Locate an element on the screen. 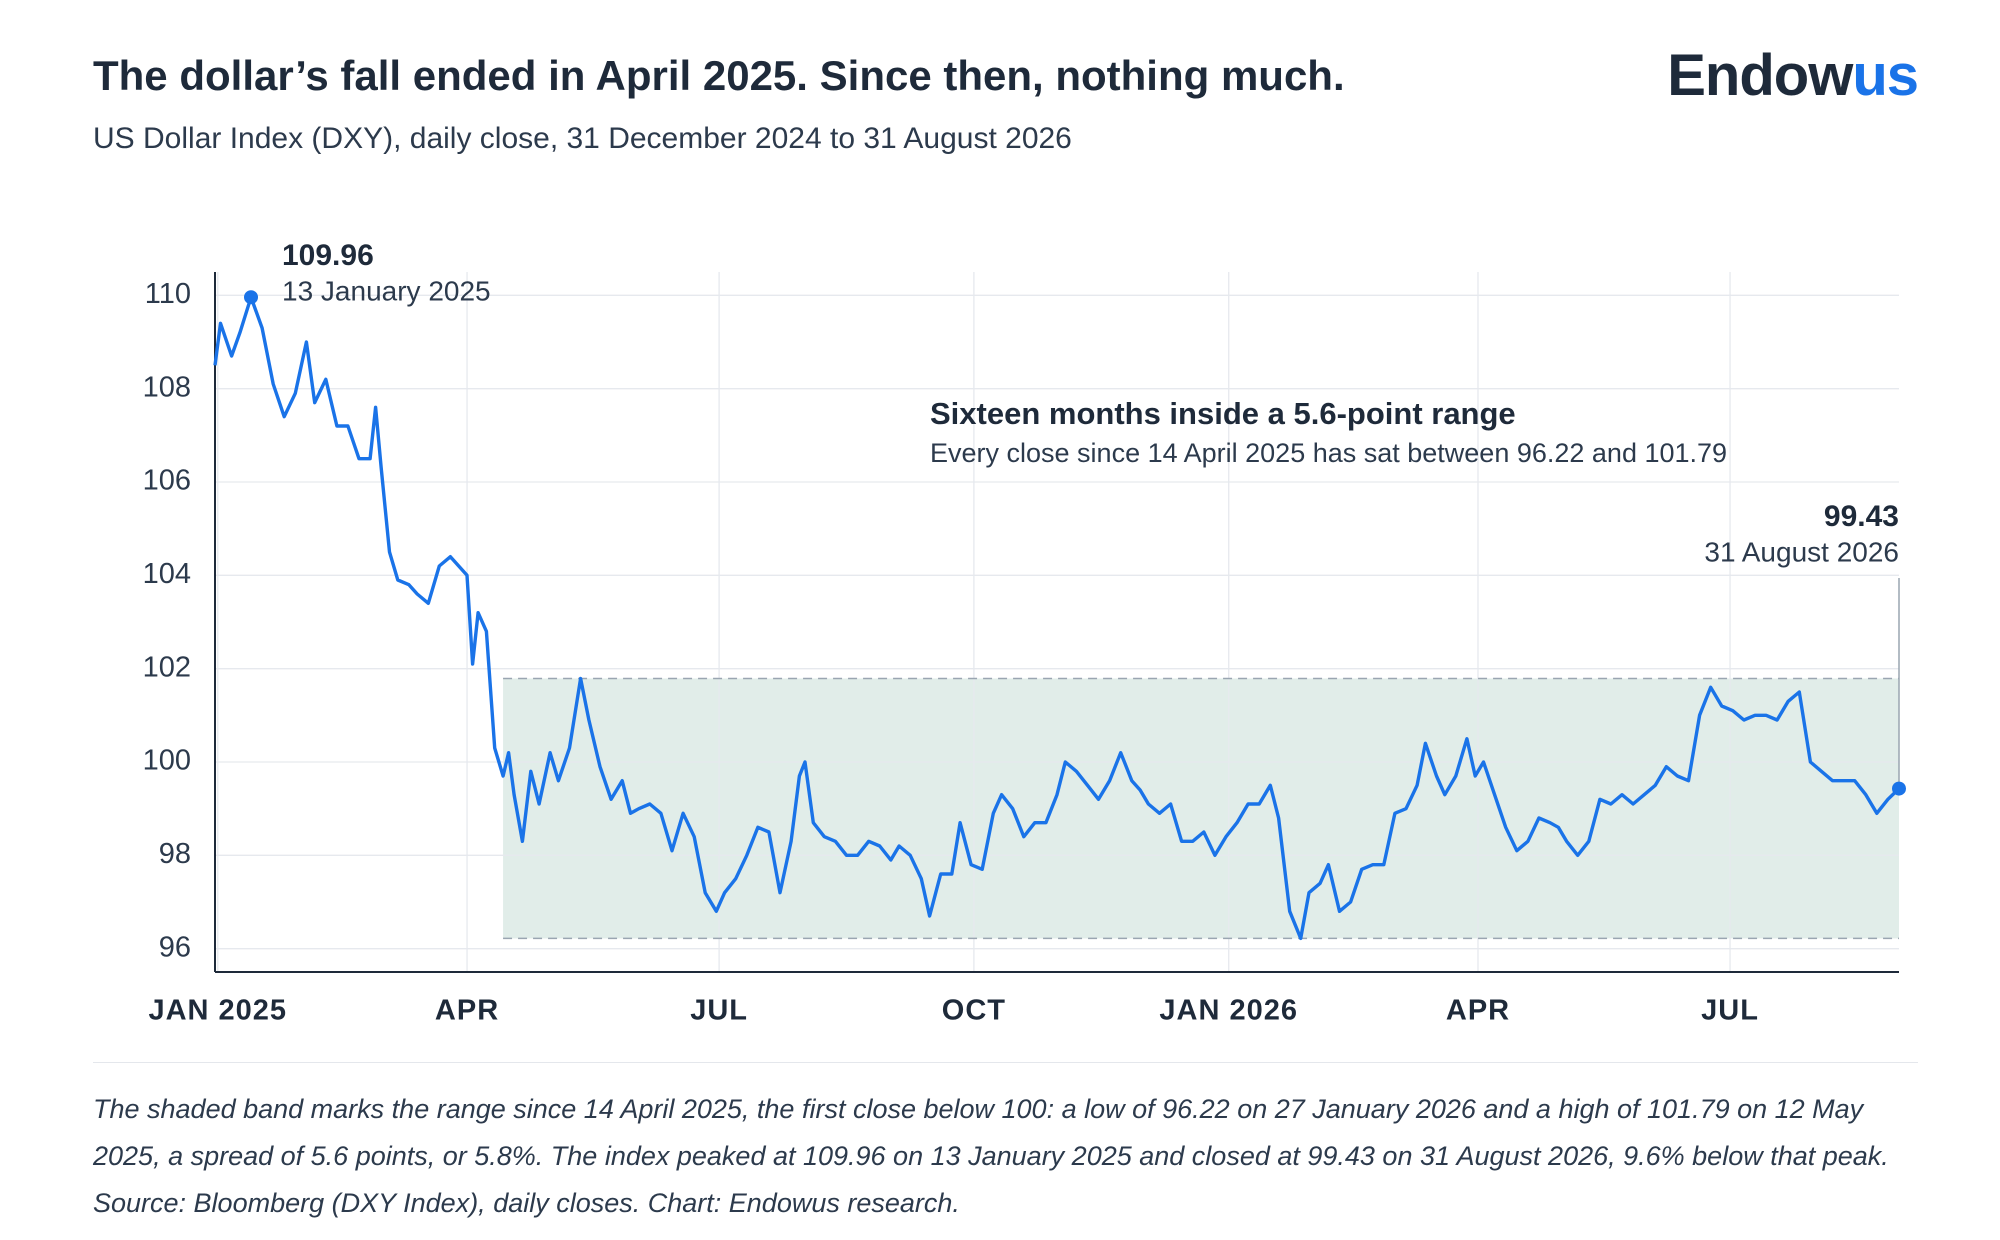  brand-part: us is located at coordinates (1885, 75).